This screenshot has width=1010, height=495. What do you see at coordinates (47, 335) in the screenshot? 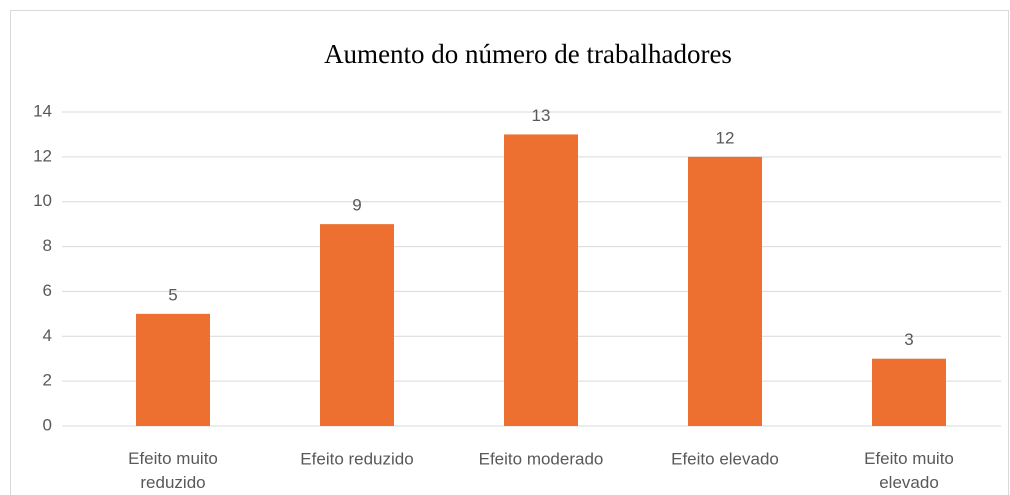
I see `y-tick-label: 4` at bounding box center [47, 335].